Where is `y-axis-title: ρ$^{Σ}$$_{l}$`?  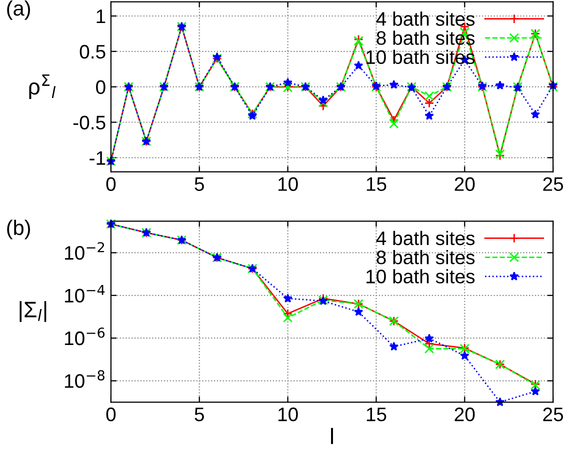
y-axis-title: ρ$^{Σ}$$_{l}$ is located at coordinates (42, 86).